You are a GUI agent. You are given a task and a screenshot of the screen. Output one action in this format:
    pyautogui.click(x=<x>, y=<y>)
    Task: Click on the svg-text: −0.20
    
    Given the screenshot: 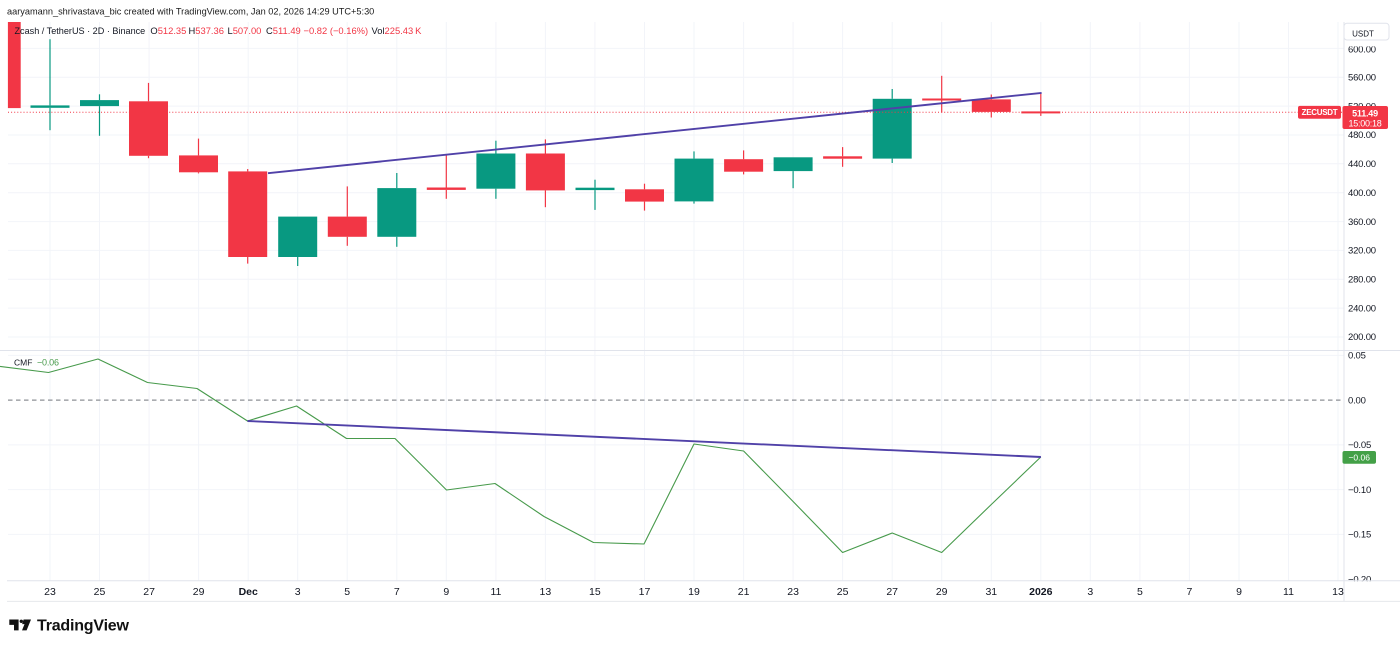 What is the action you would take?
    pyautogui.click(x=1359, y=579)
    